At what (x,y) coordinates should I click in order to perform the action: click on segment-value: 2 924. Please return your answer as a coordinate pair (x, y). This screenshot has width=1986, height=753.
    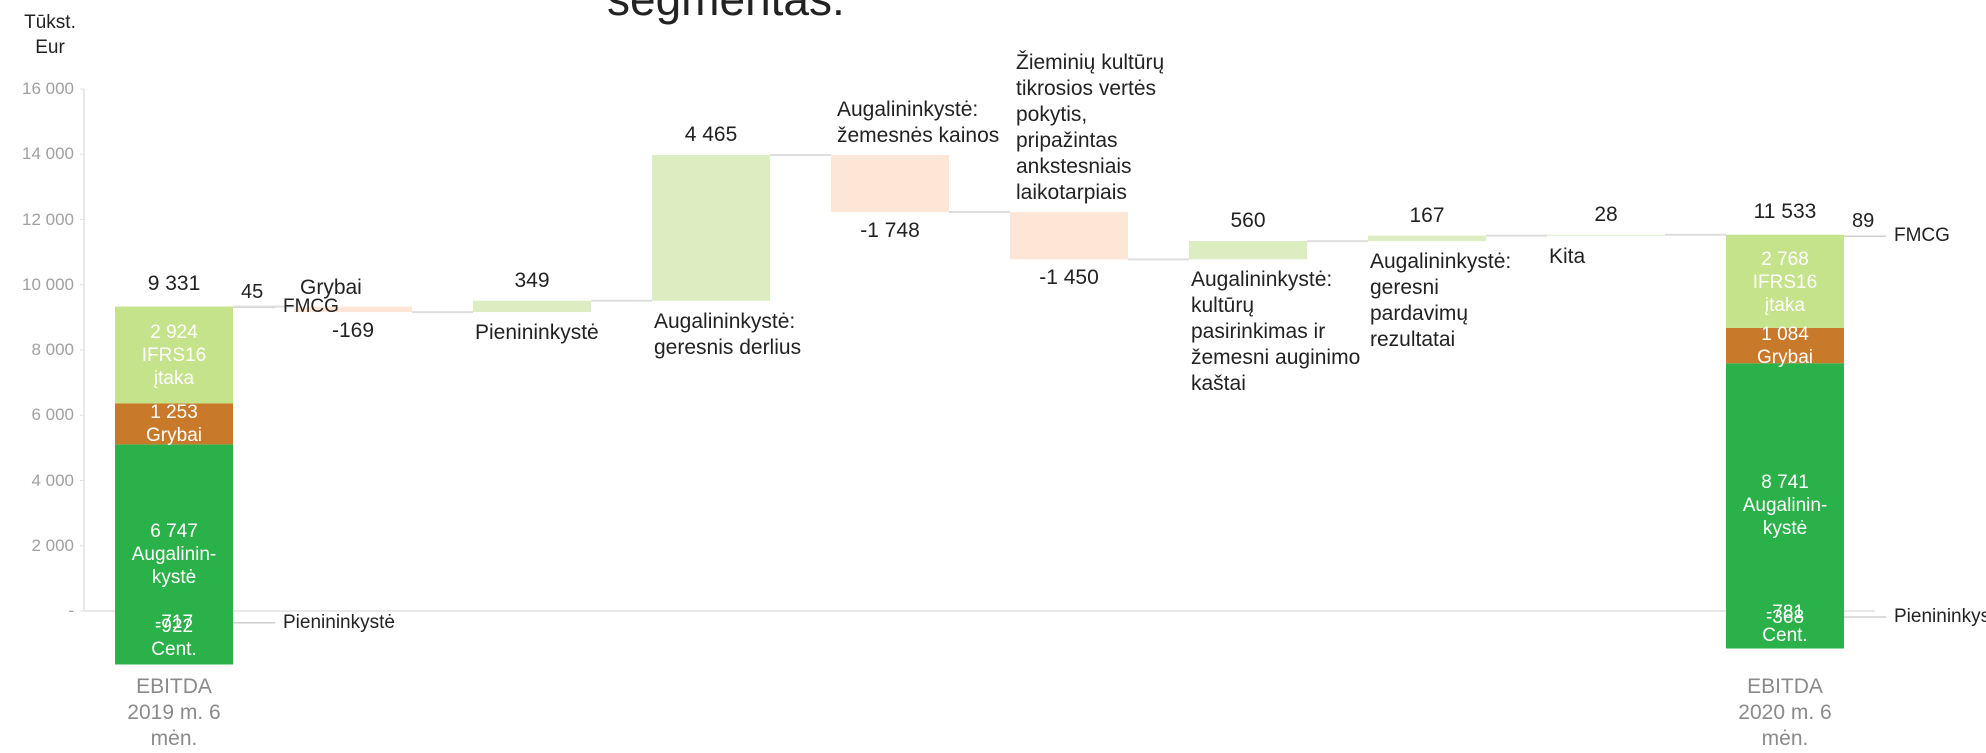
    Looking at the image, I should click on (174, 333).